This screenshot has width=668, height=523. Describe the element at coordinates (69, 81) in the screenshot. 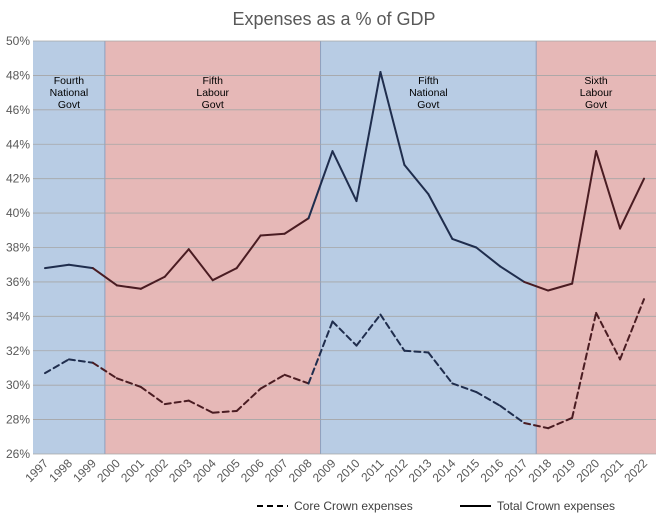

I see `era-label: Fourth` at that location.